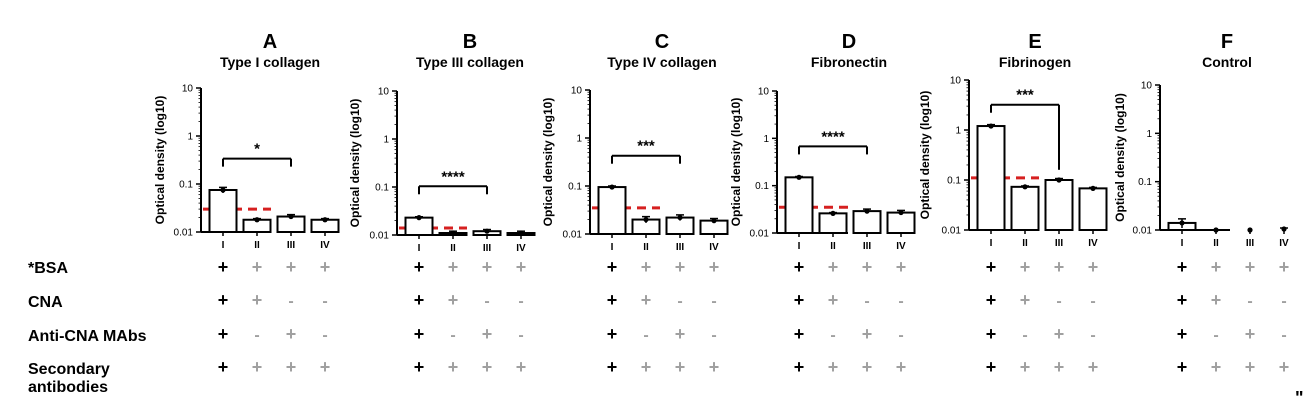 The height and width of the screenshot is (410, 1312). Describe the element at coordinates (799, 367) in the screenshot. I see `panel-d-cond-r3-c0: +` at that location.